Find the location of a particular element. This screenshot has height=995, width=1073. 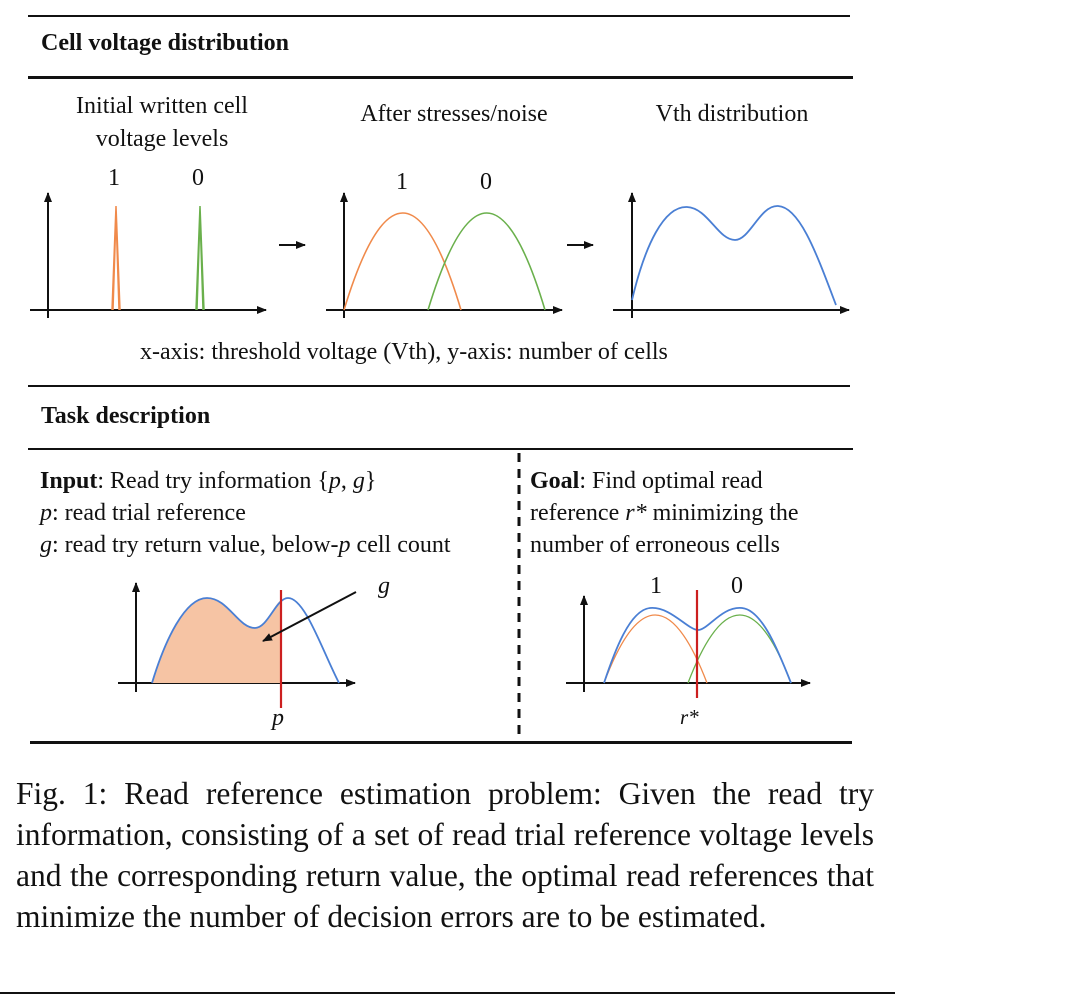

plot-label-g: g is located at coordinates (384, 586).